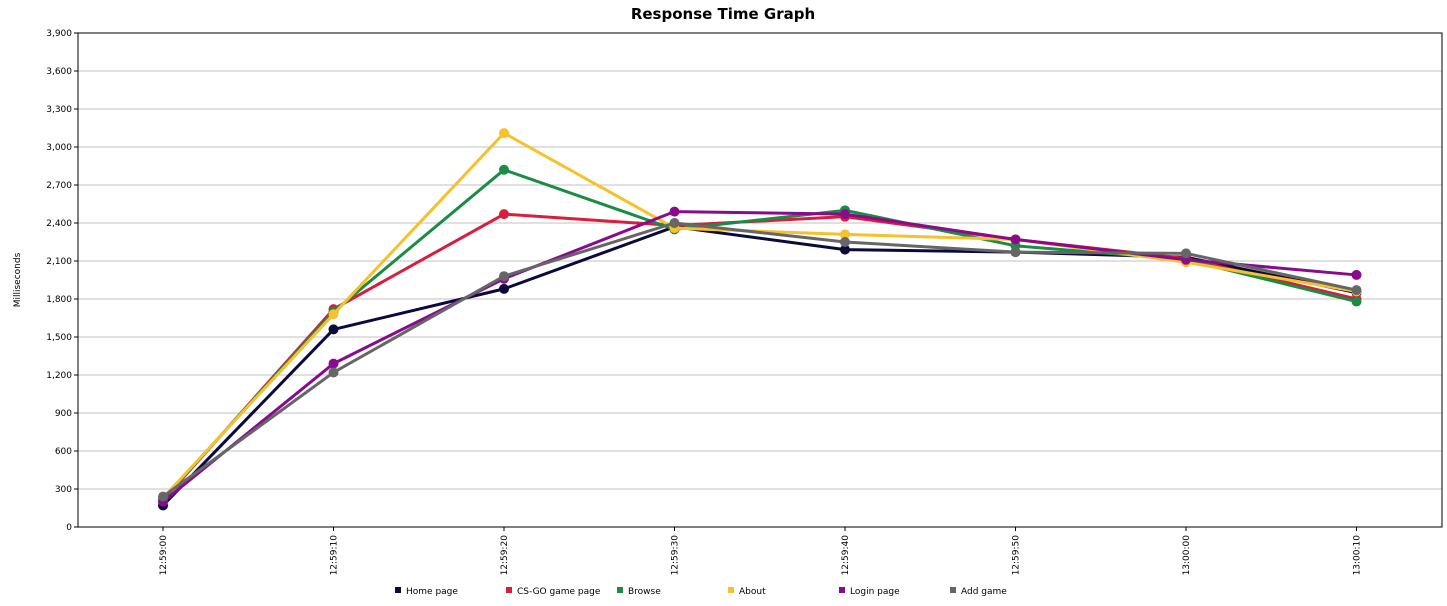  I want to click on y-tick-label: 2,400, so click(59, 224).